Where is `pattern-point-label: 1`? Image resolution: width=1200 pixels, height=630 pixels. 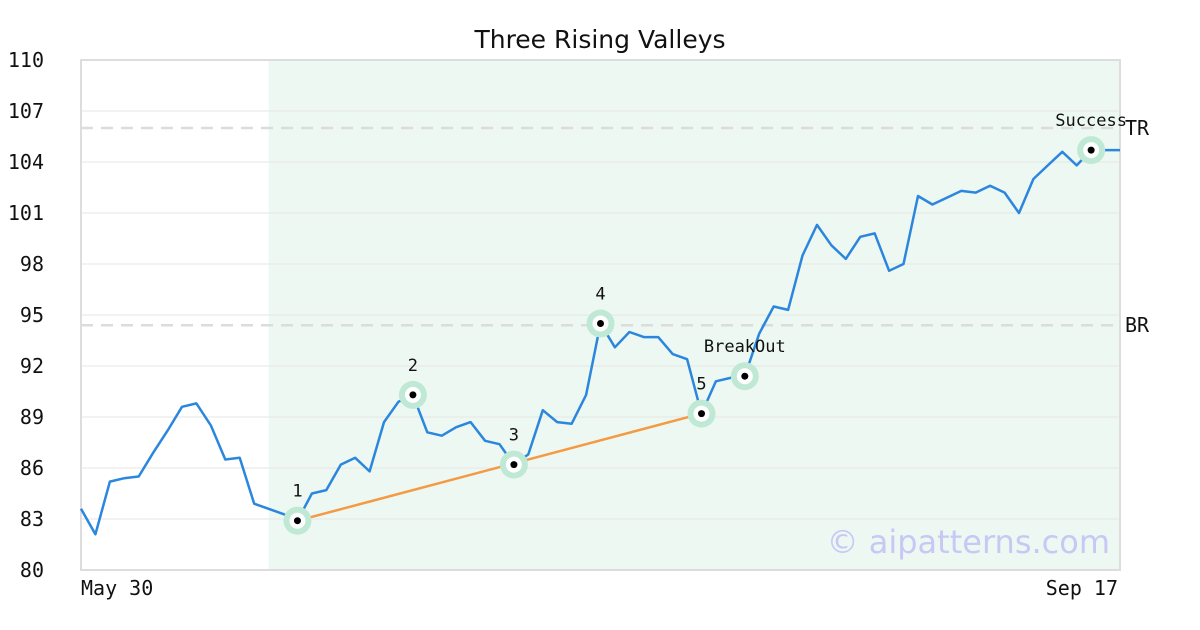 pattern-point-label: 1 is located at coordinates (297, 492).